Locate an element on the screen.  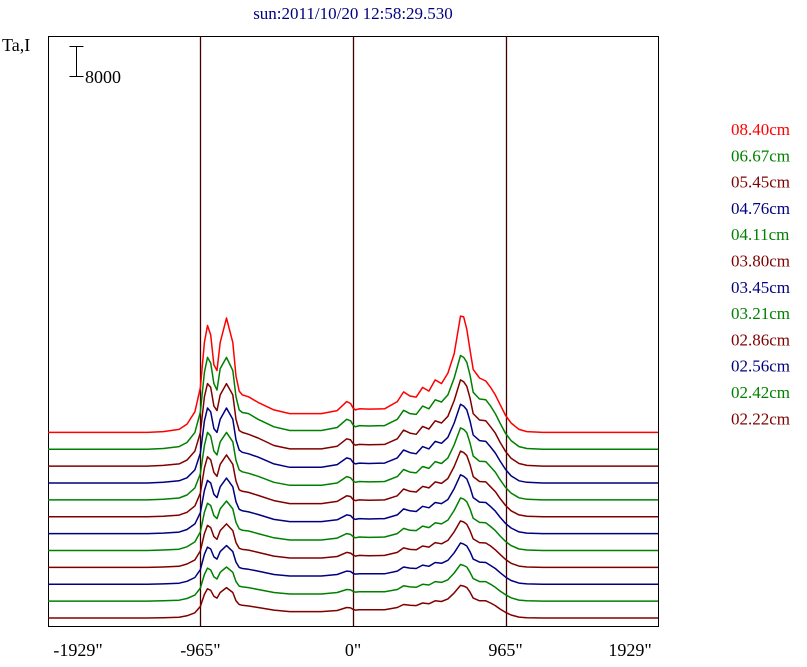
legend-item: 06.67cm is located at coordinates (760, 155).